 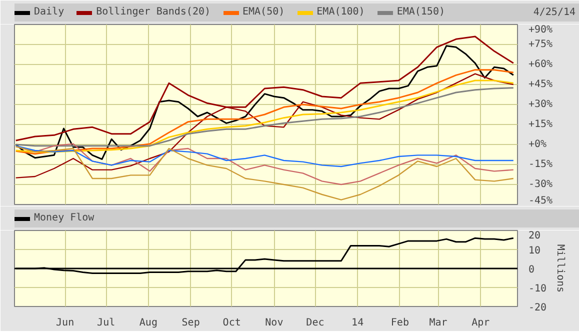 What do you see at coordinates (340, 12) in the screenshot?
I see `legend-label: EMA(100)` at bounding box center [340, 12].